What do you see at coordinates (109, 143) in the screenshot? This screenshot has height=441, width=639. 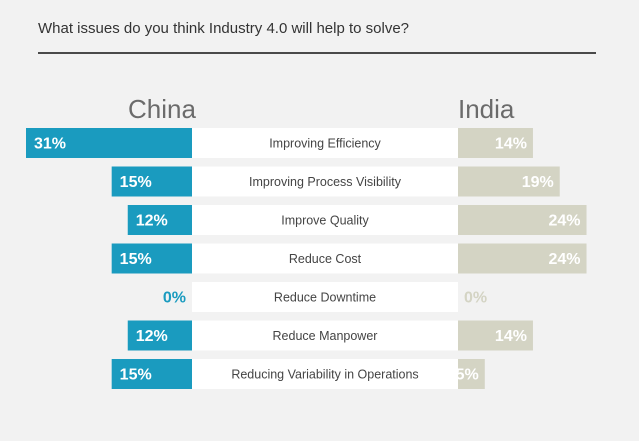 I see `bar-china-improving-efficiency` at bounding box center [109, 143].